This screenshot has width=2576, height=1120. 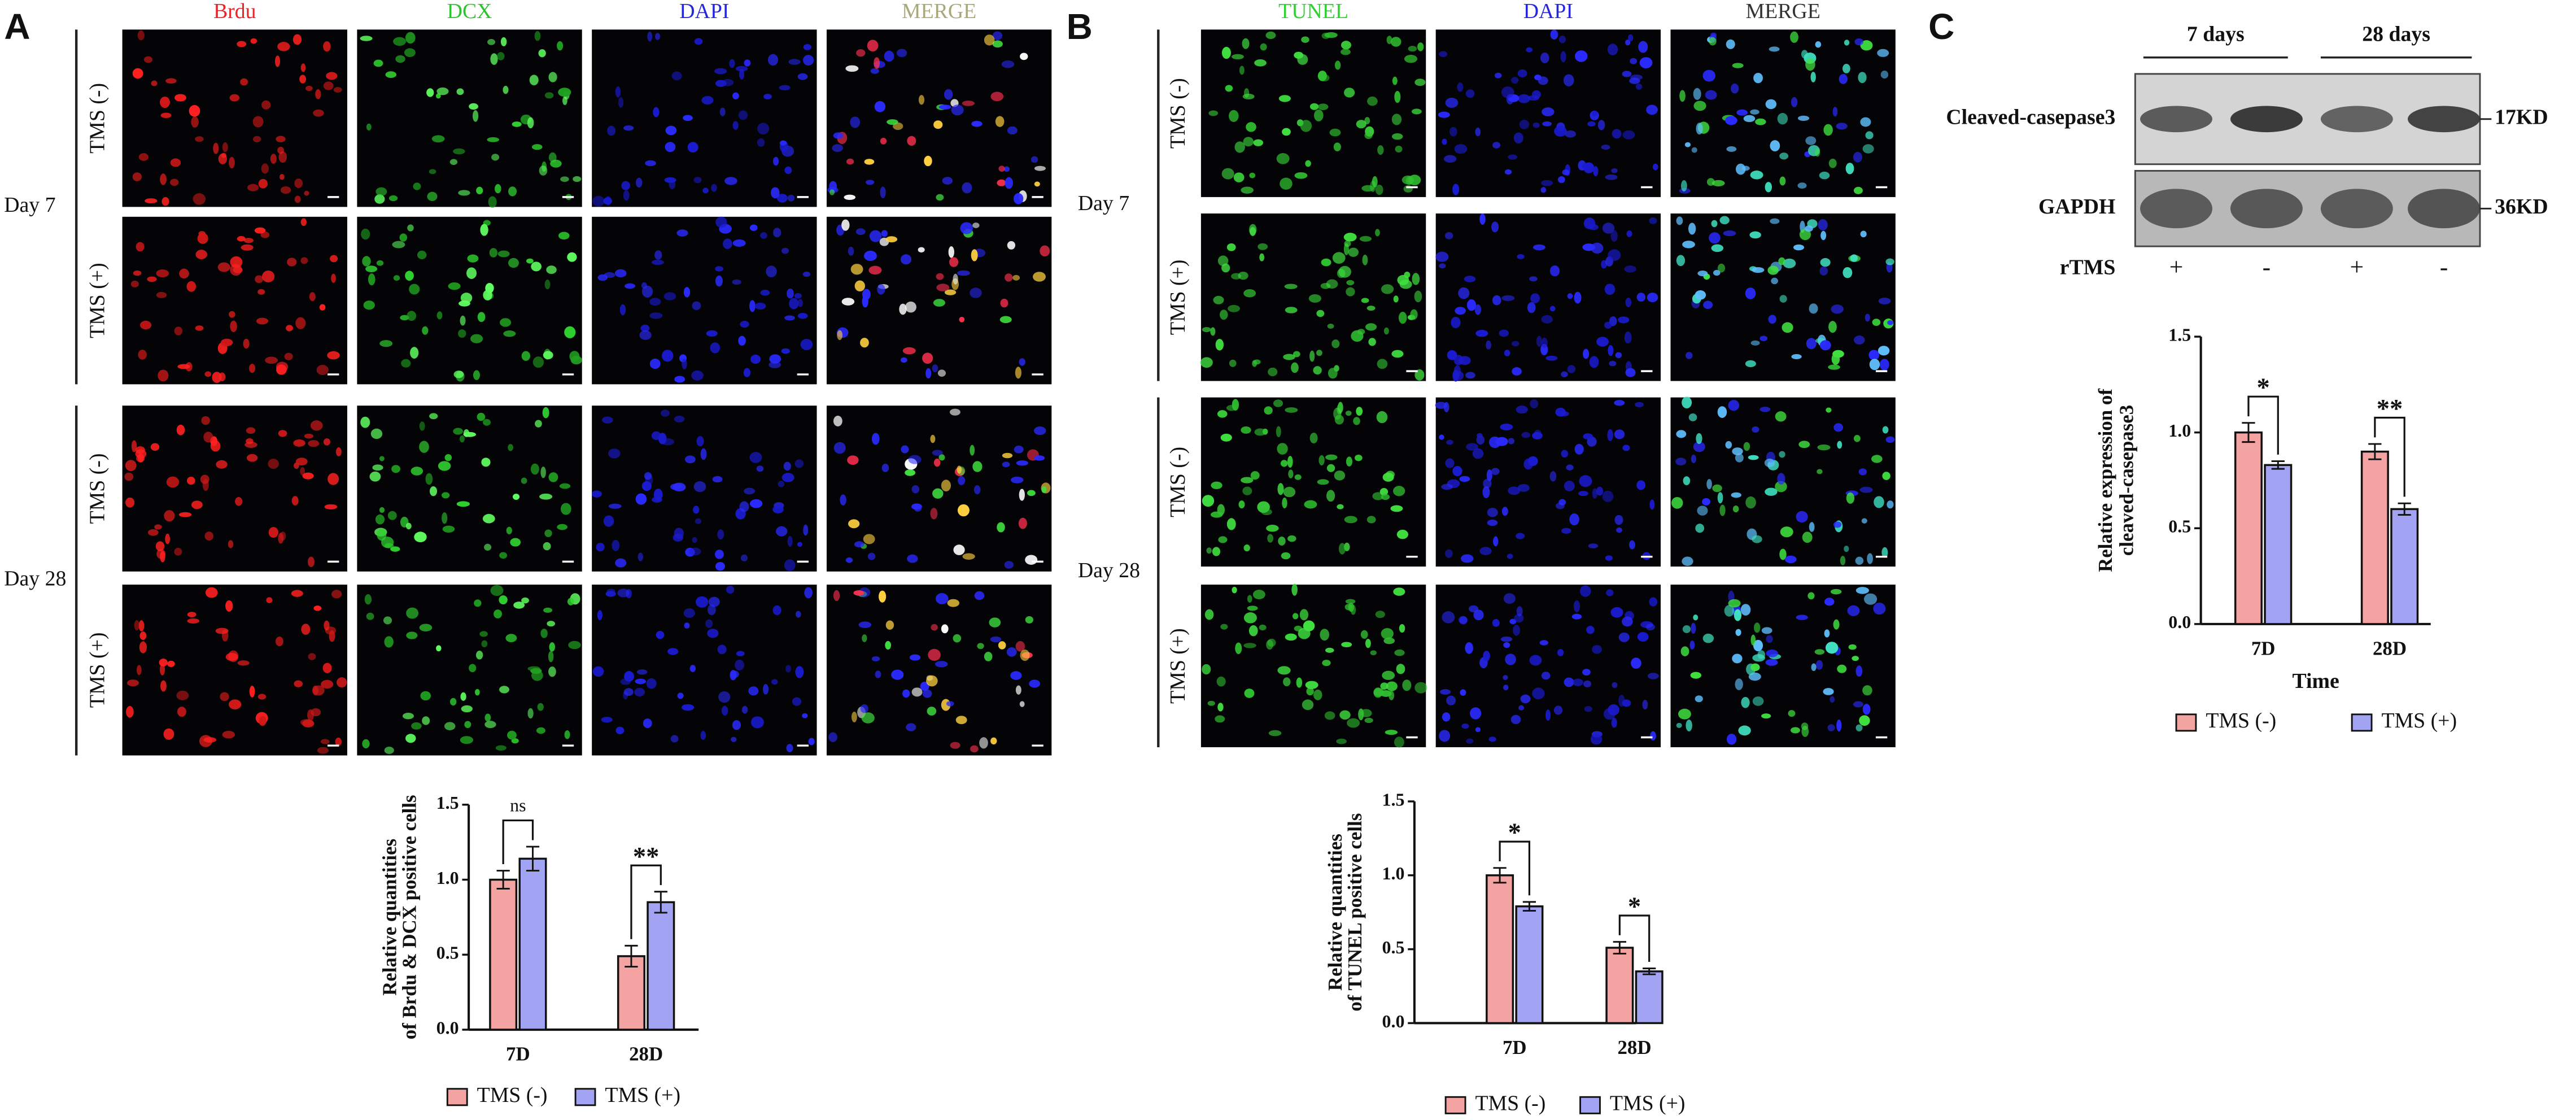 What do you see at coordinates (2444, 267) in the screenshot?
I see `treatment-sign: -` at bounding box center [2444, 267].